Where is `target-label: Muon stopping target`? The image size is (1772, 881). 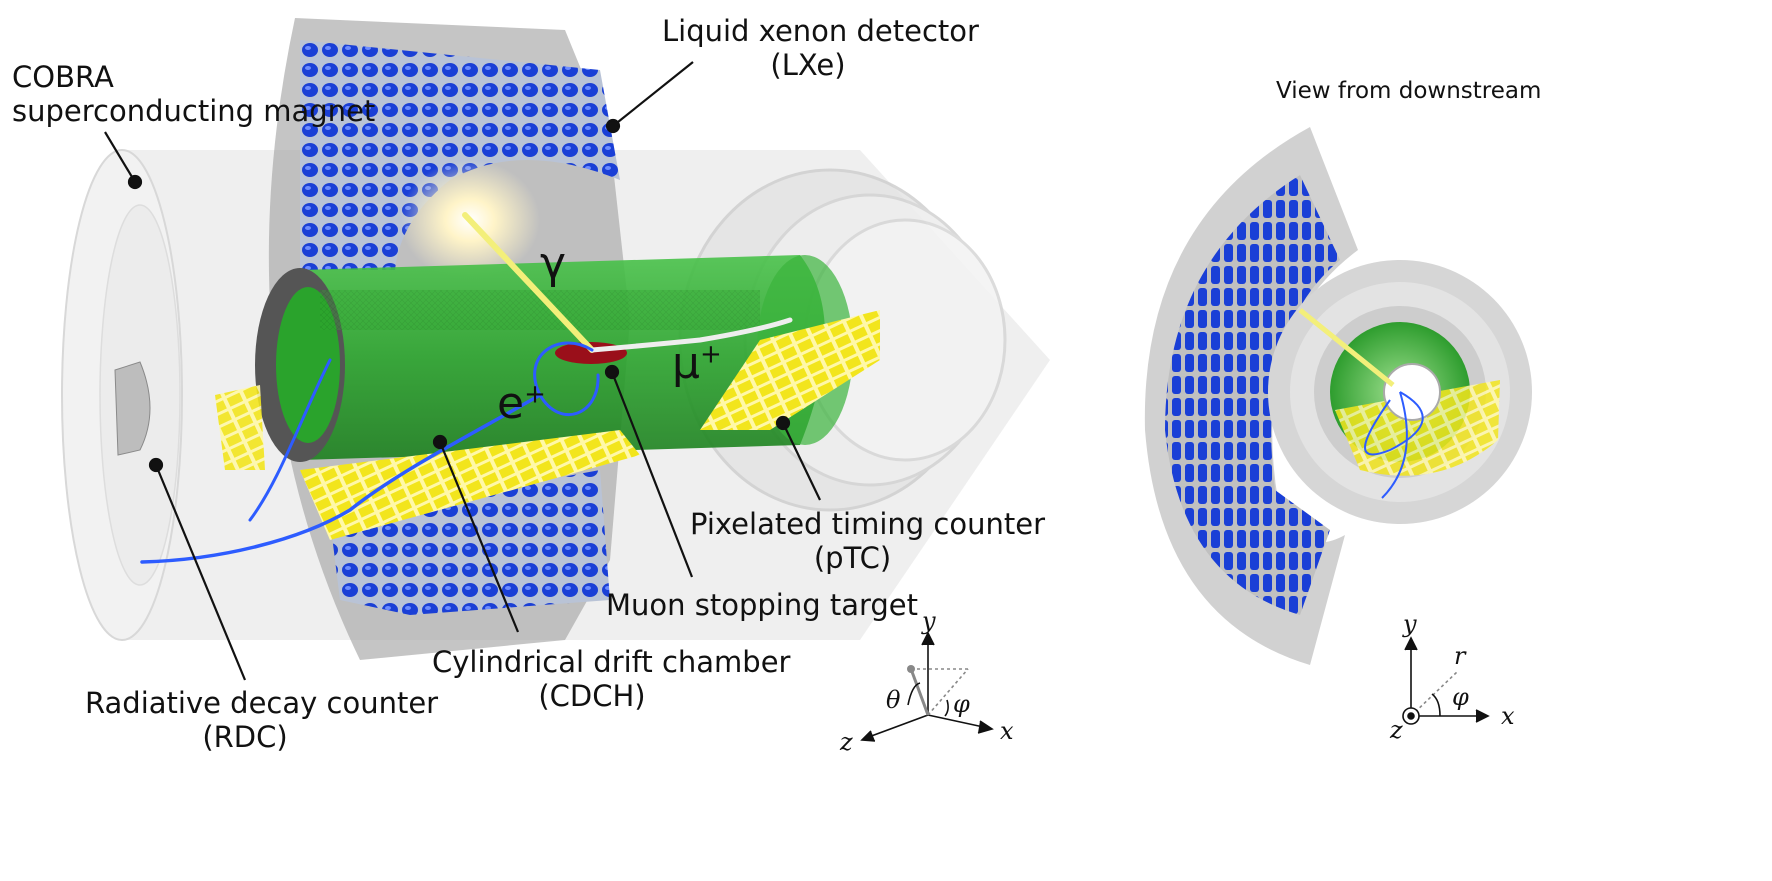 target-label: Muon stopping target is located at coordinates (762, 605).